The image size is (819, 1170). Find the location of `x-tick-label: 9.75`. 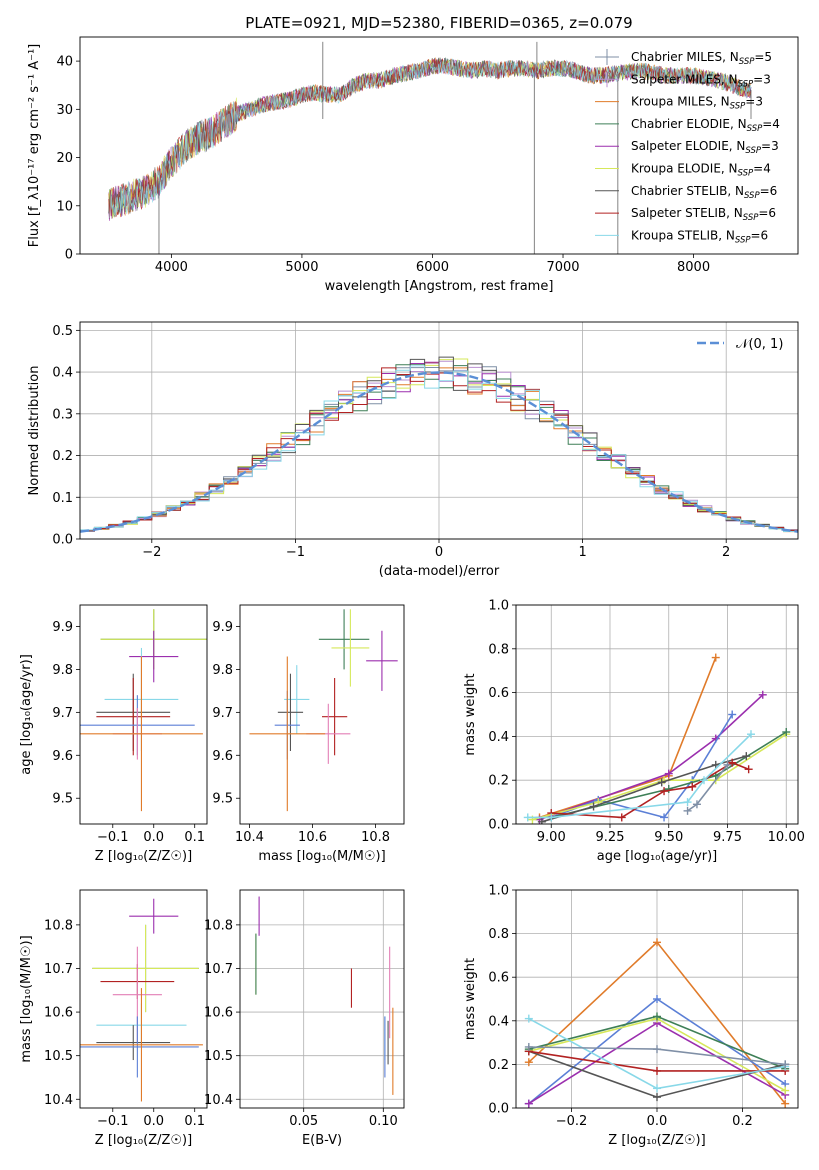

x-tick-label: 9.75 is located at coordinates (727, 837).